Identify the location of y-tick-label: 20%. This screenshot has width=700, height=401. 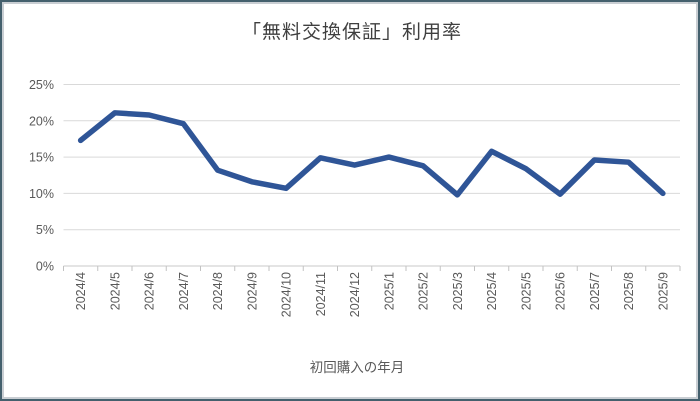
(41, 121).